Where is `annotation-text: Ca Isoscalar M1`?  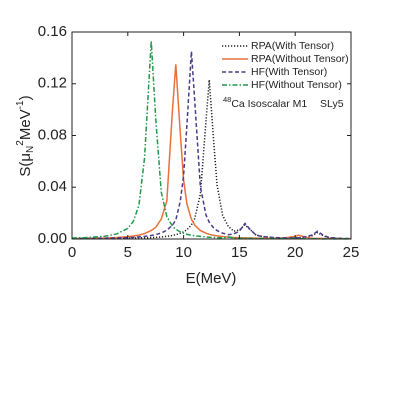
annotation-text: Ca Isoscalar M1 is located at coordinates (269, 104).